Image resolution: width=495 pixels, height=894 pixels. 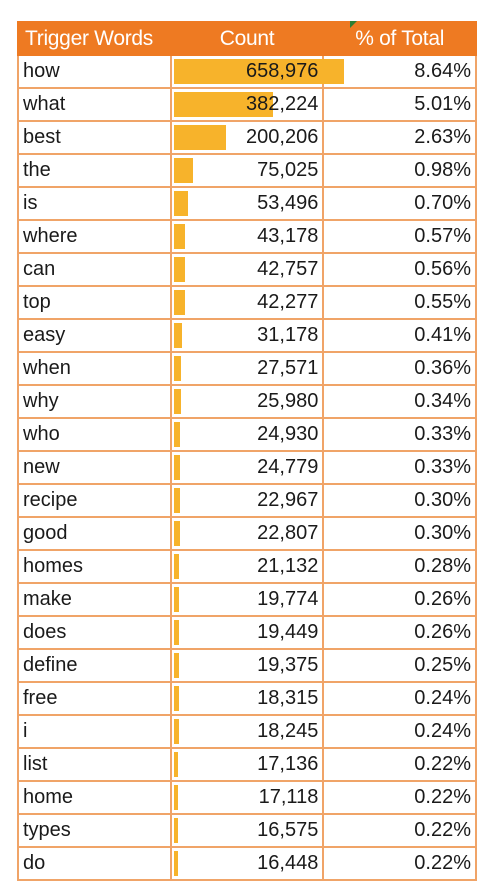 What do you see at coordinates (288, 863) in the screenshot?
I see `count-value: 16,448` at bounding box center [288, 863].